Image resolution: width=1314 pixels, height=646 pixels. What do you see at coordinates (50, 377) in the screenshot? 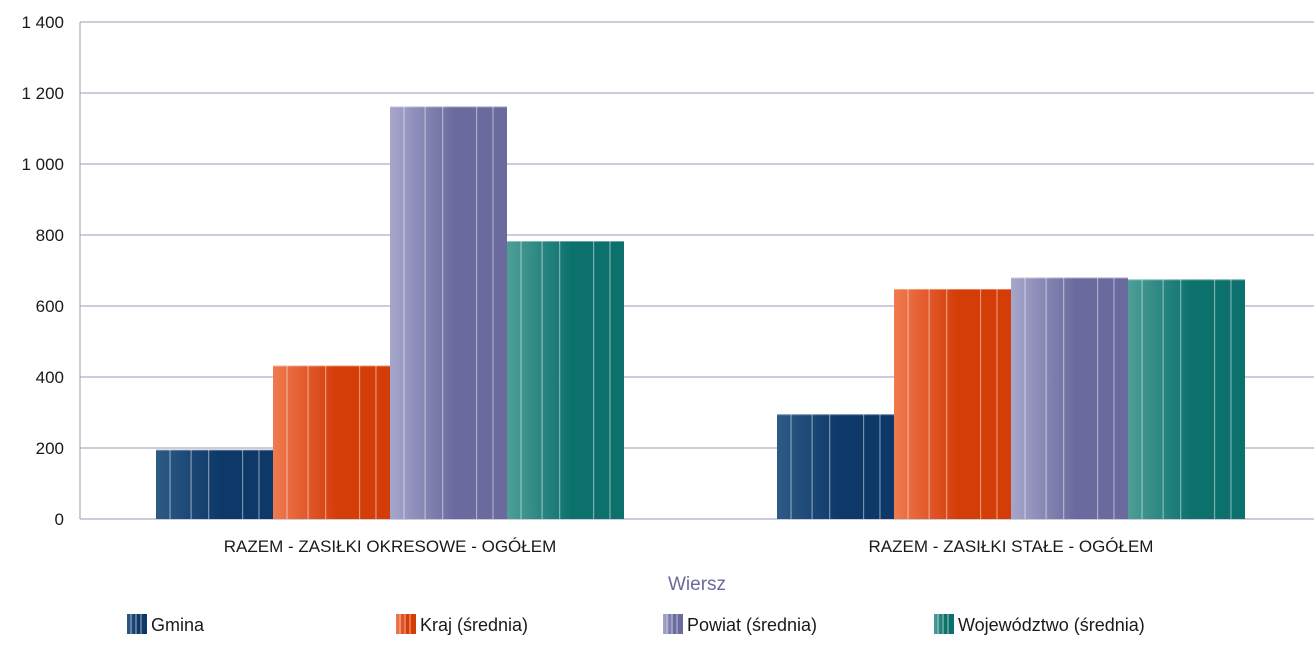
I see `y-tick-label: 400` at bounding box center [50, 377].